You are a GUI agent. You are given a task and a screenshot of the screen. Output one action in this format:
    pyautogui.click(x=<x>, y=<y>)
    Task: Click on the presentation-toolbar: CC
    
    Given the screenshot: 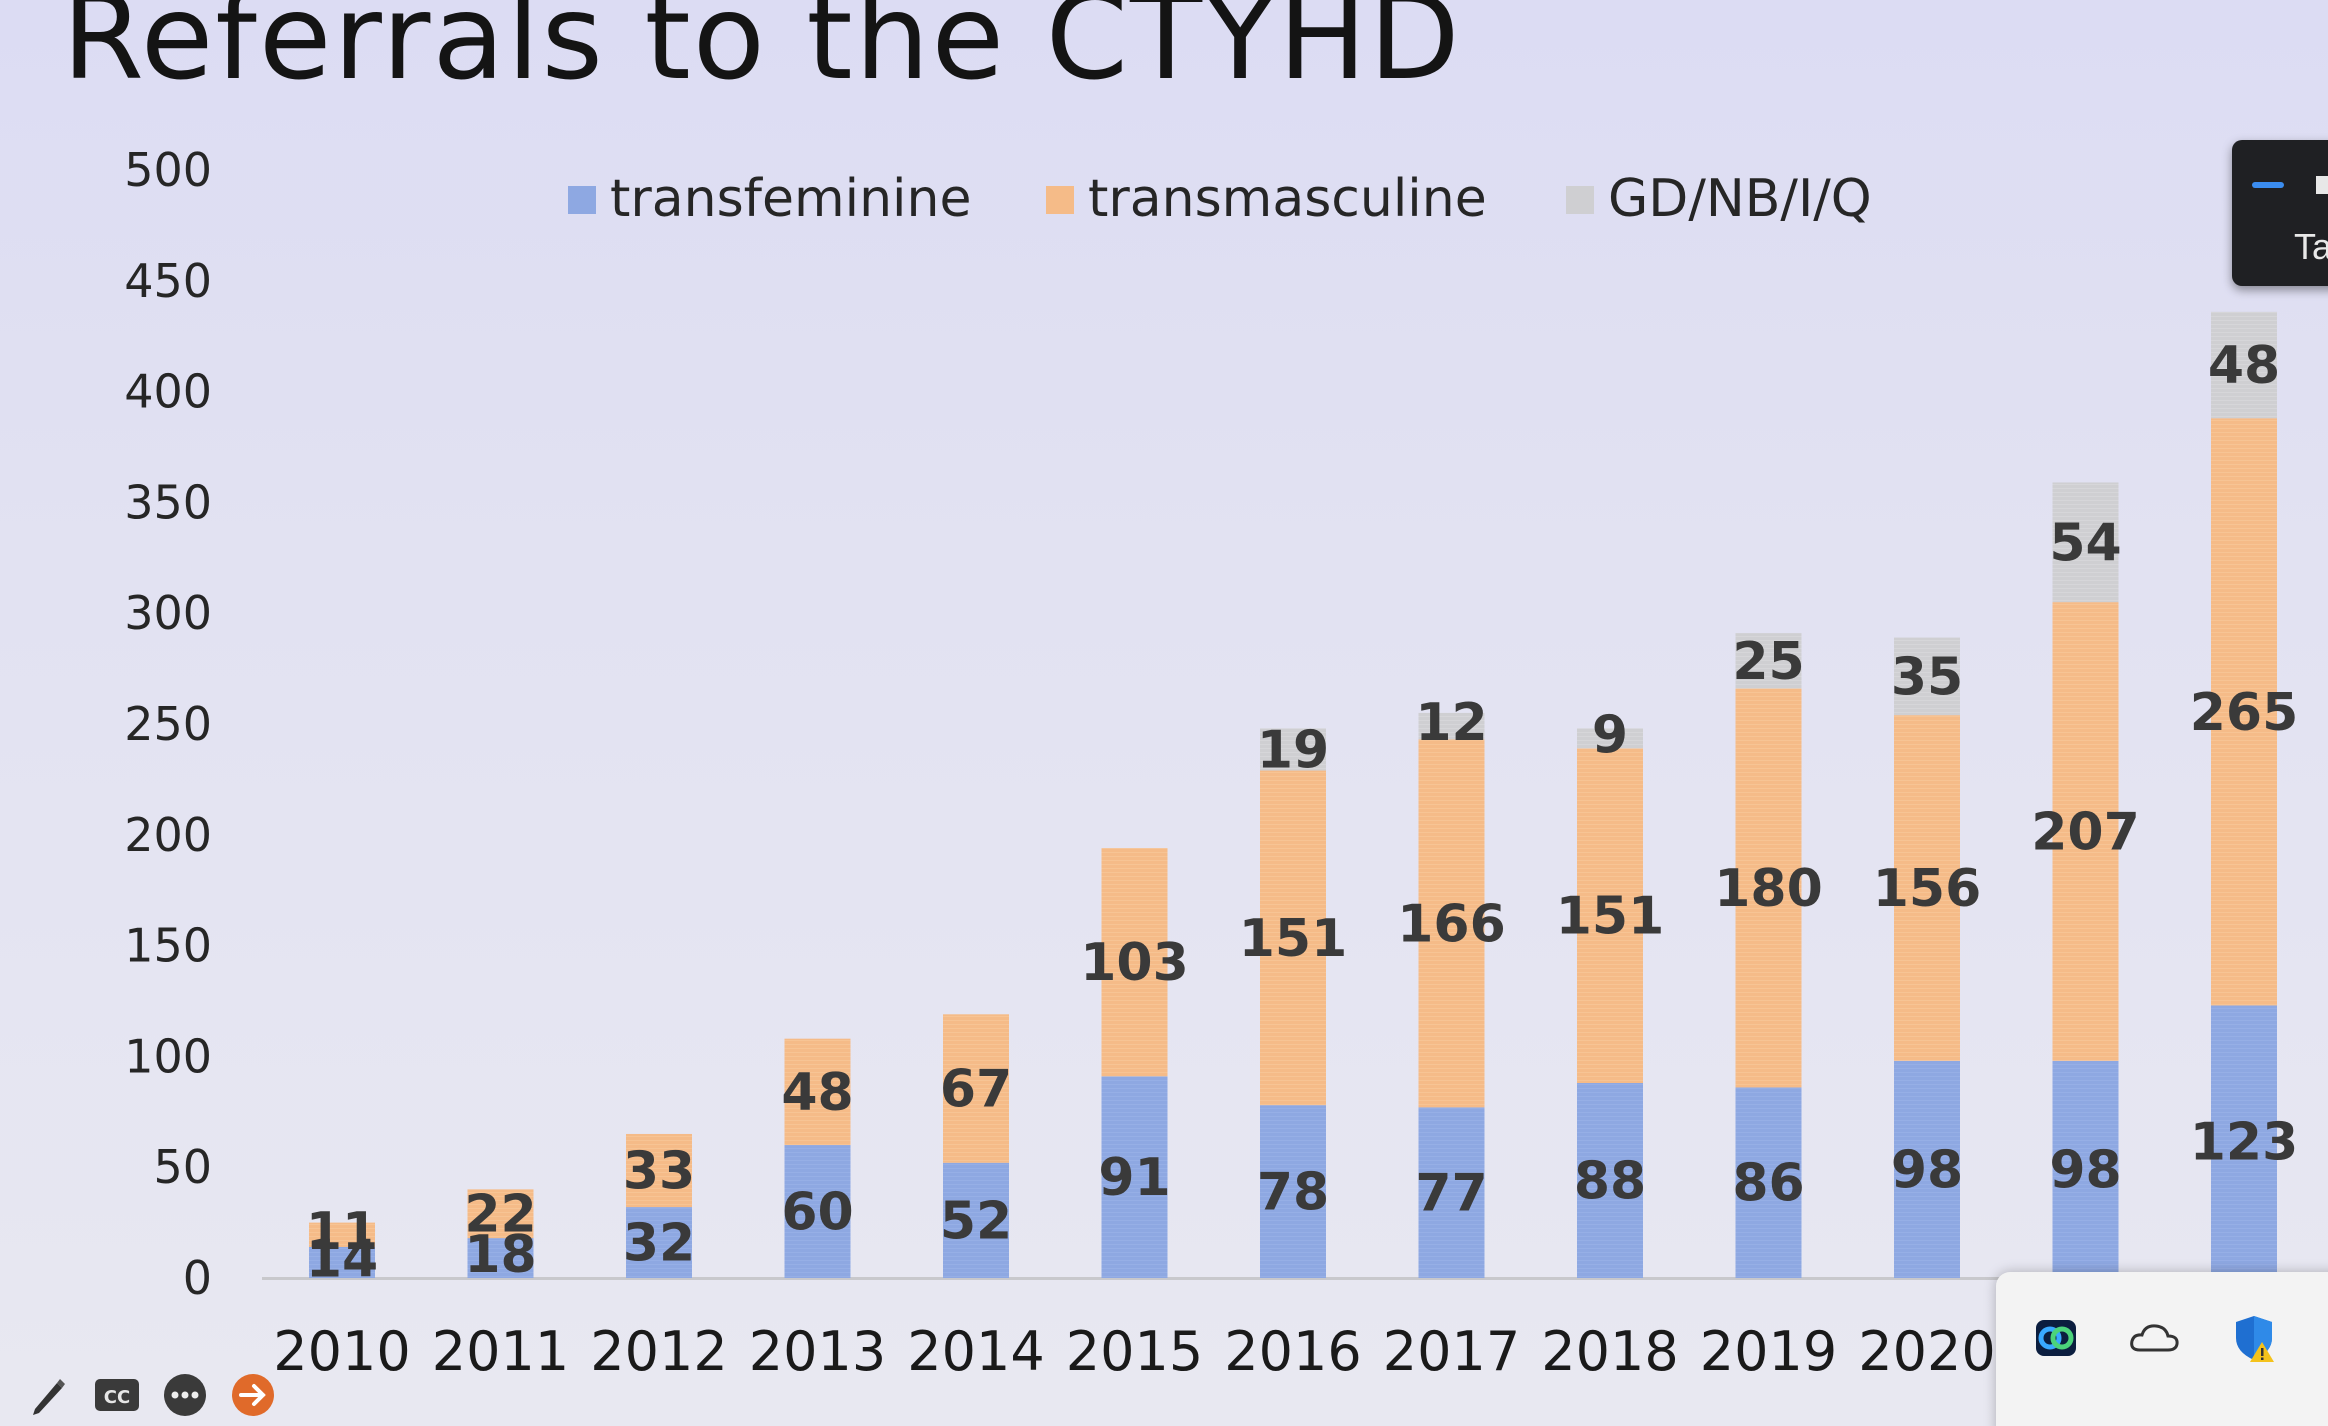 What is the action you would take?
    pyautogui.click(x=160, y=1398)
    